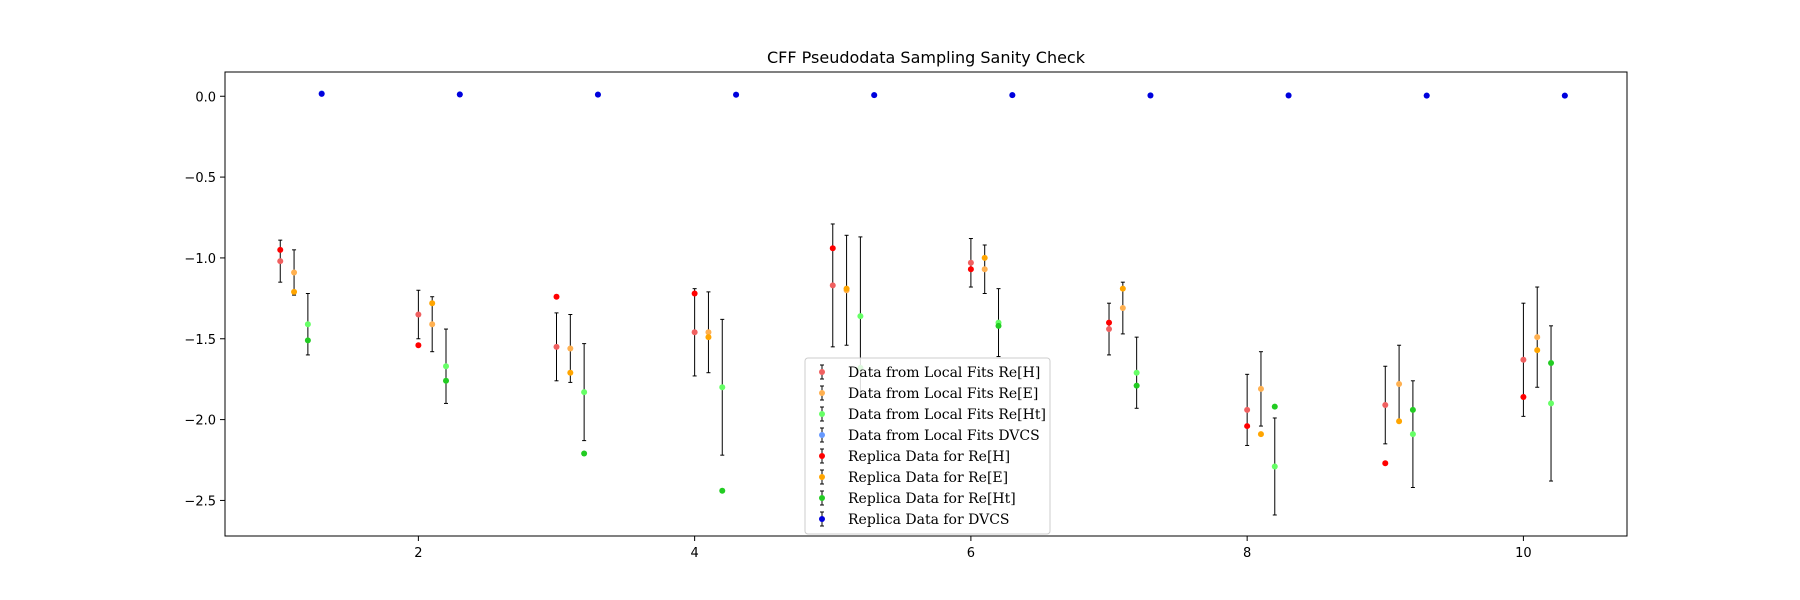  What do you see at coordinates (1247, 553) in the screenshot?
I see `x-tick-label: 8` at bounding box center [1247, 553].